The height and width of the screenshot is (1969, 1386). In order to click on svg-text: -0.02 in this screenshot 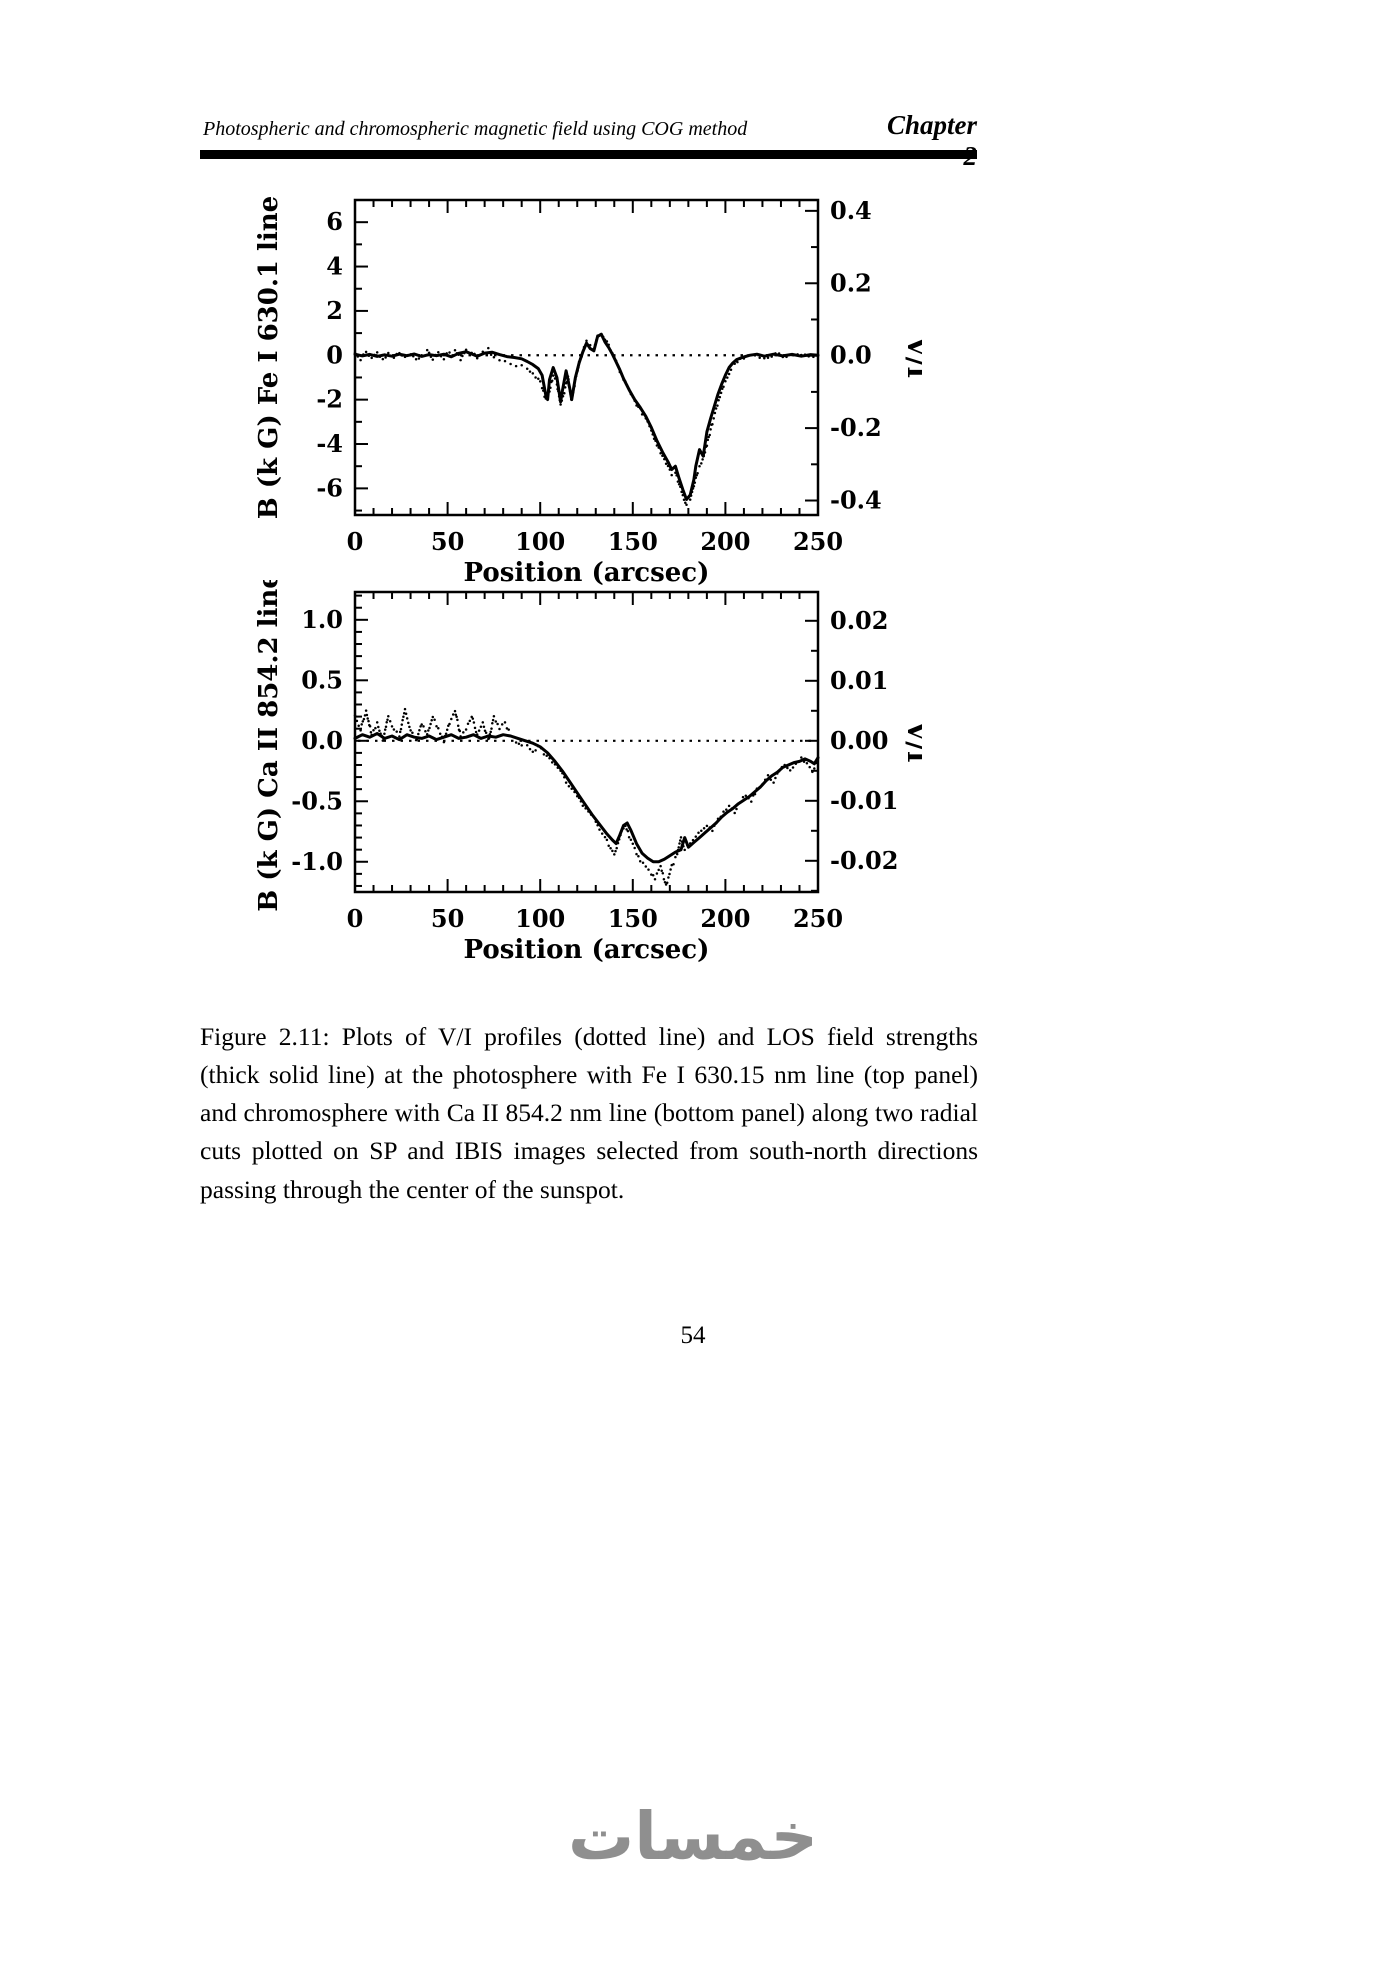, I will do `click(864, 860)`.